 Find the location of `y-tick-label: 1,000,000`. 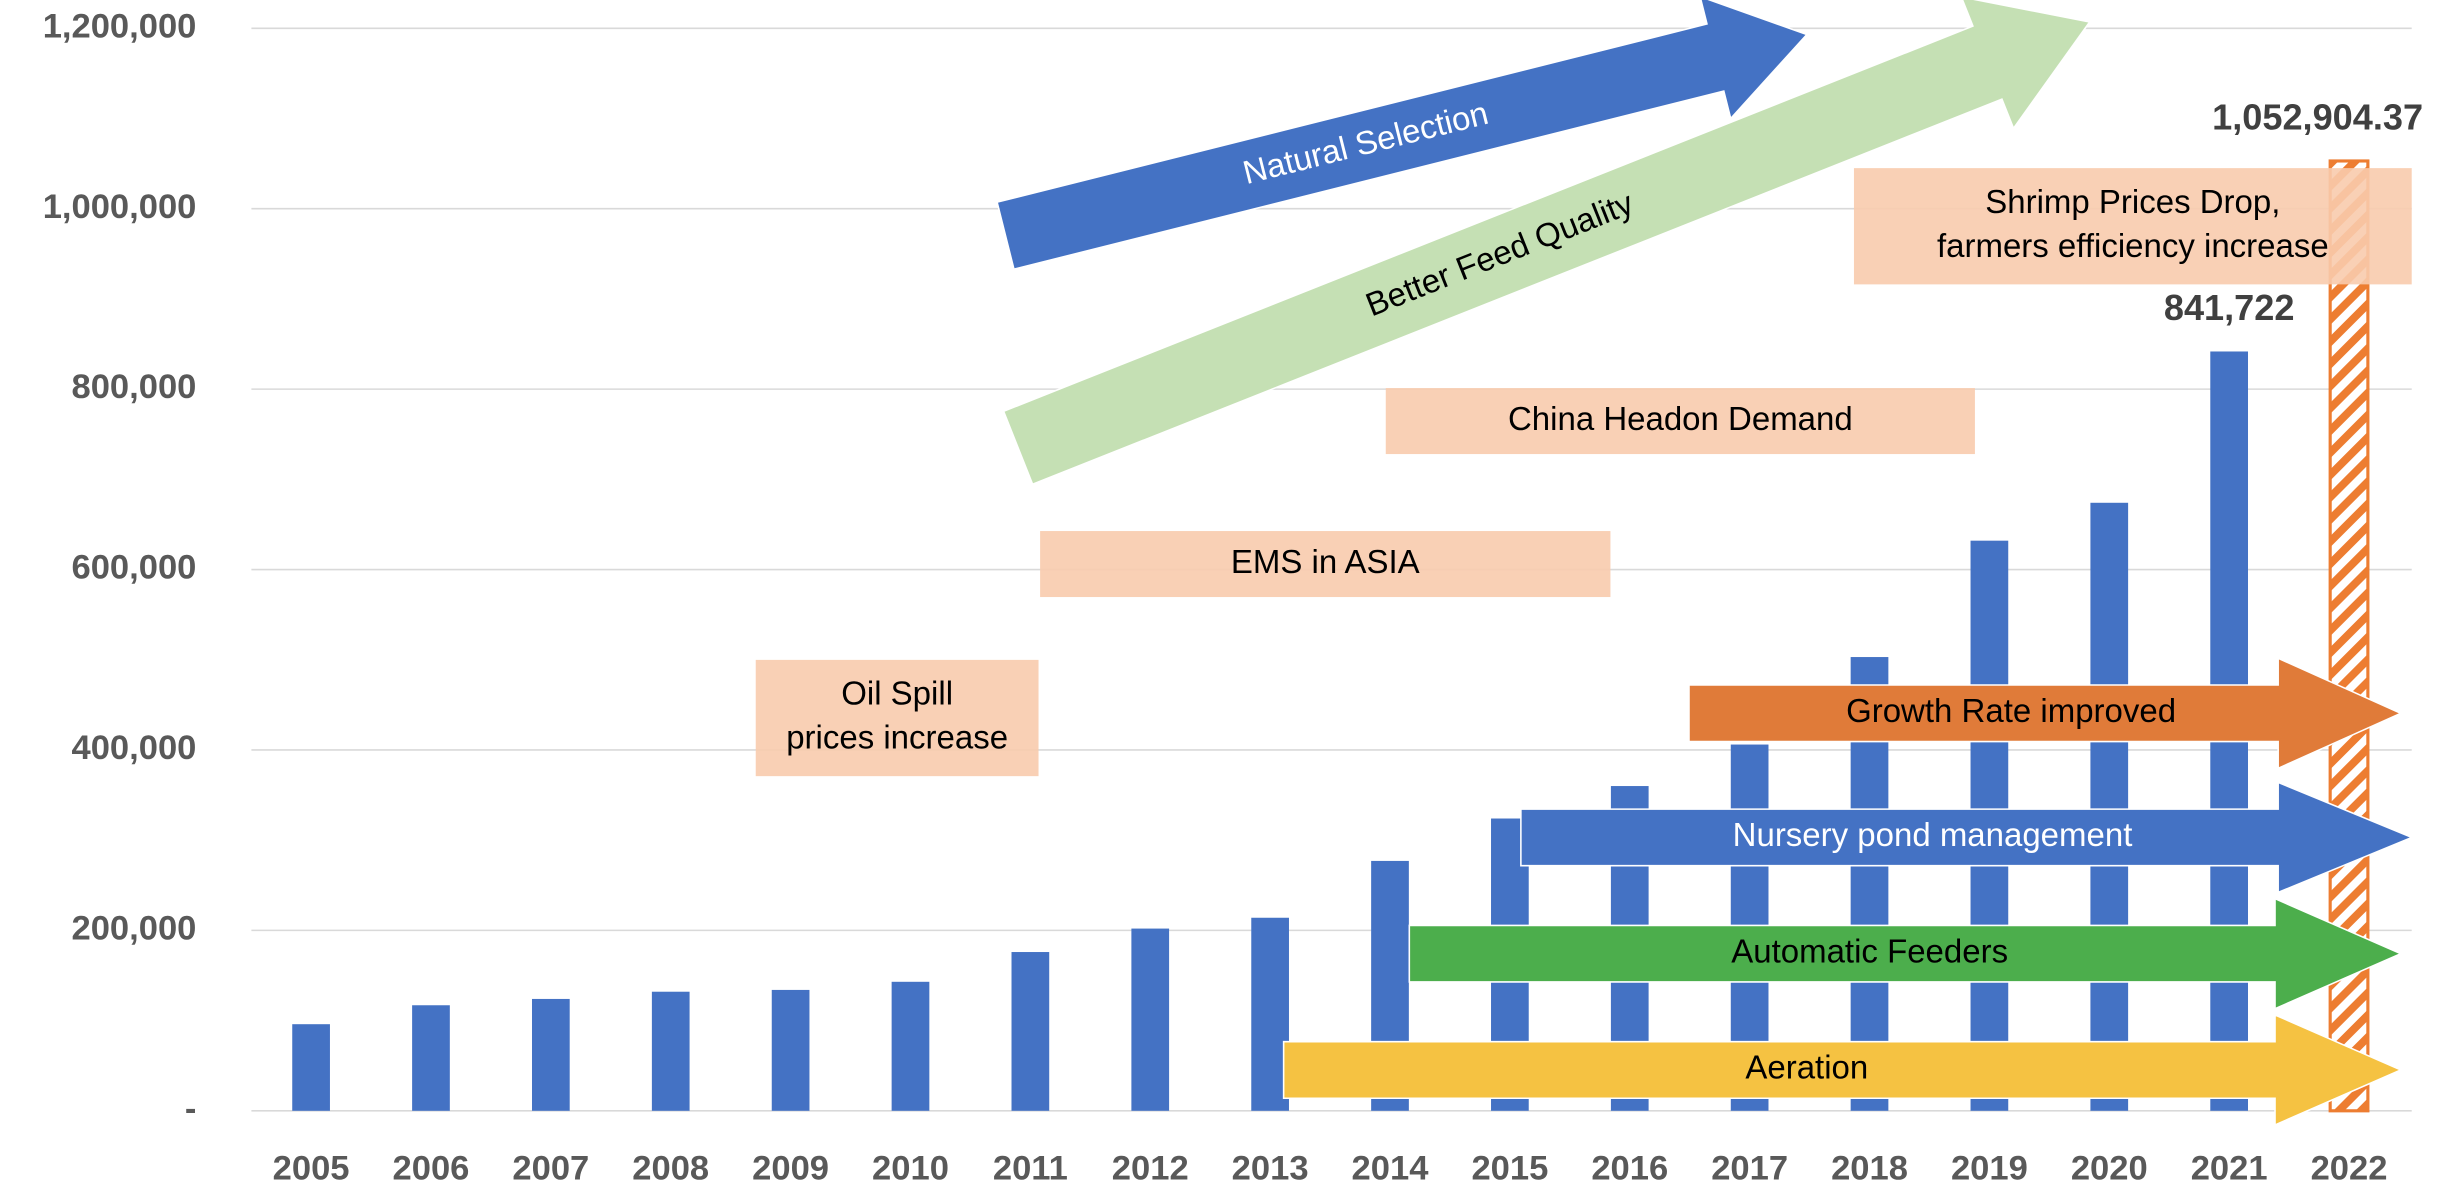

y-tick-label: 1,000,000 is located at coordinates (120, 207).